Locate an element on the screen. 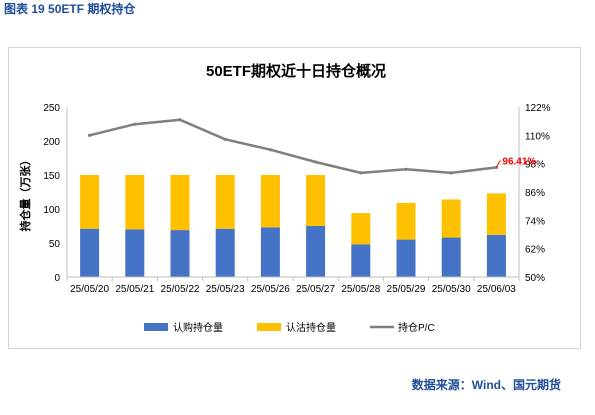 Image resolution: width=595 pixels, height=415 pixels. y2-tick-label: 110% is located at coordinates (537, 136).